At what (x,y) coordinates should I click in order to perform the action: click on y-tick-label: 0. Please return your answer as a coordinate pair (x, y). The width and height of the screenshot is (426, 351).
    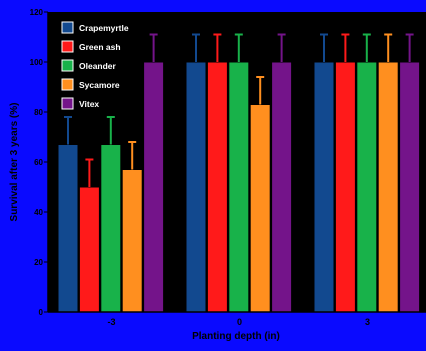
    Looking at the image, I should click on (41, 312).